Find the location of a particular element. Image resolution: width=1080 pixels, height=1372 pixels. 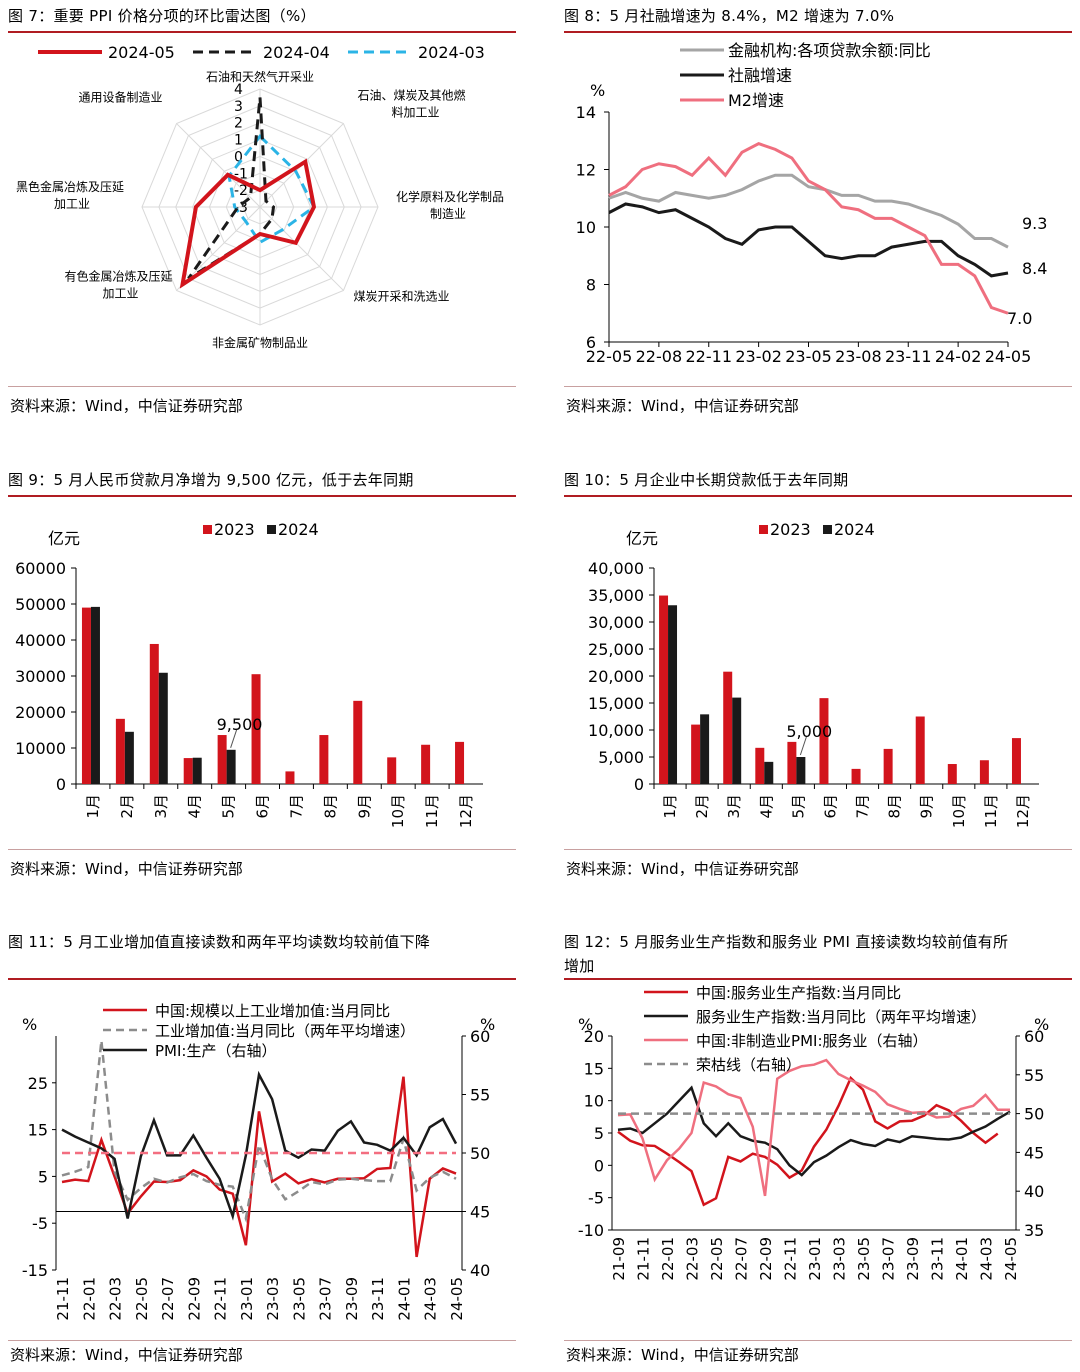

y-tick-label: 10000 is located at coordinates (40, 748).